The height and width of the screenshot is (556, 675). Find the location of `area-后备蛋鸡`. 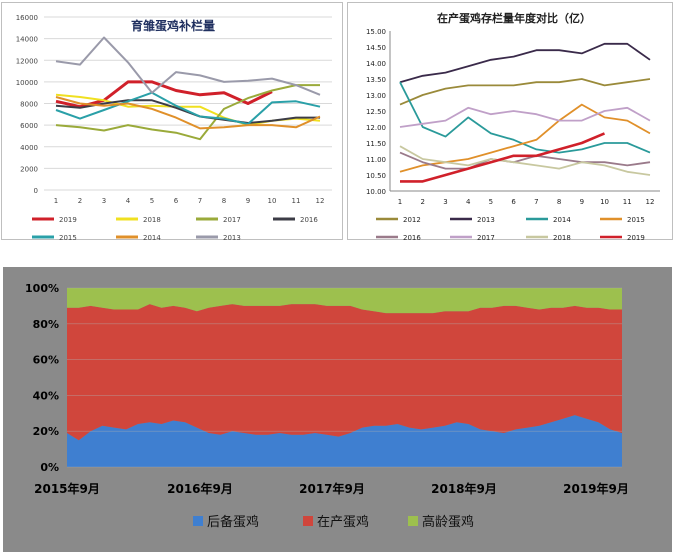

area-后备蛋鸡 is located at coordinates (344, 441).